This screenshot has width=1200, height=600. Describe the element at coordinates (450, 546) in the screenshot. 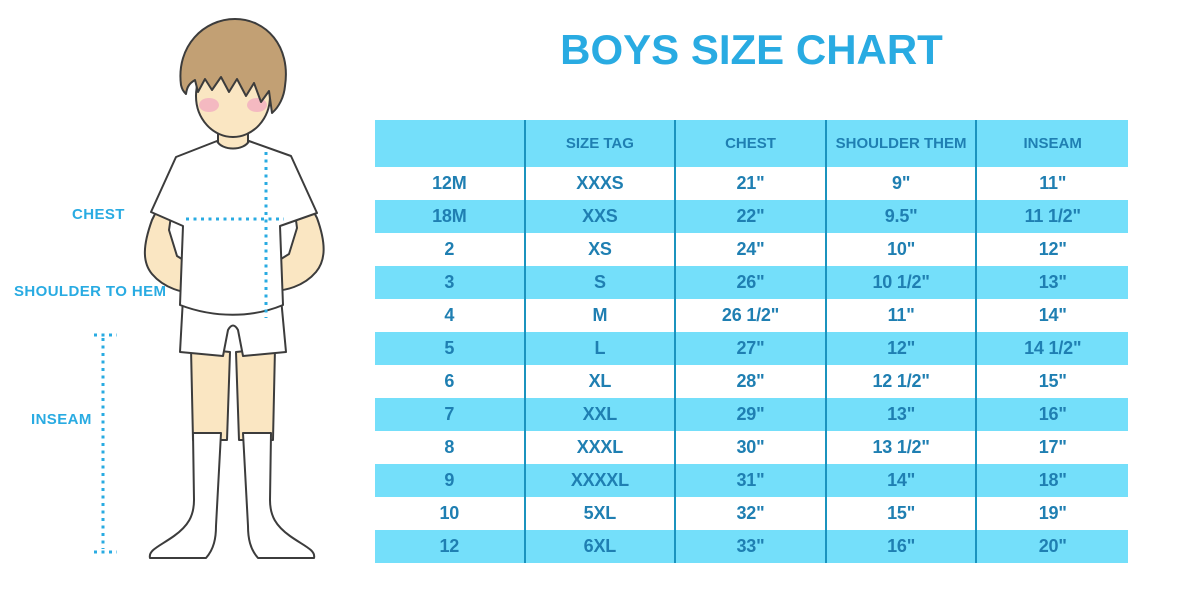

I see `table-cell: 12` at that location.